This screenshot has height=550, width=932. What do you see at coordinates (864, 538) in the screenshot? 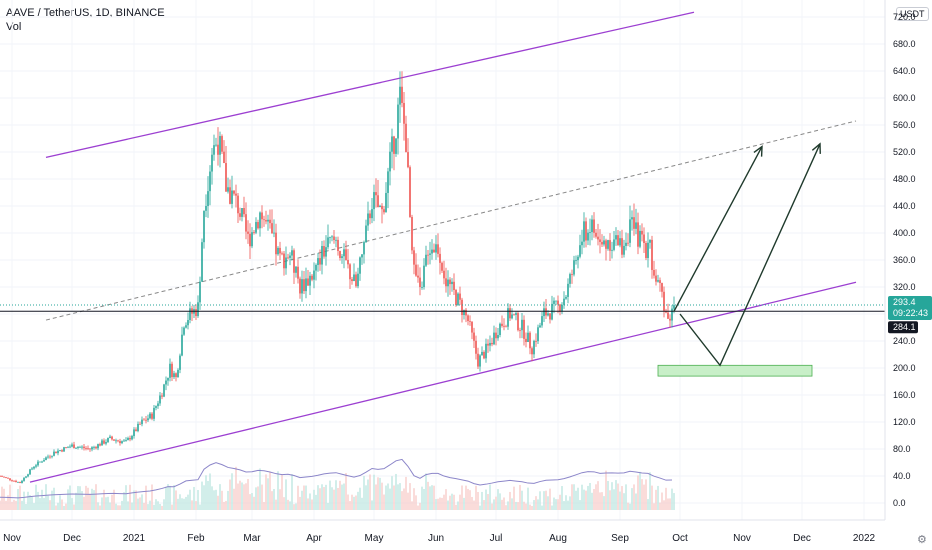
I see `x-tick-label: 2022` at bounding box center [864, 538].